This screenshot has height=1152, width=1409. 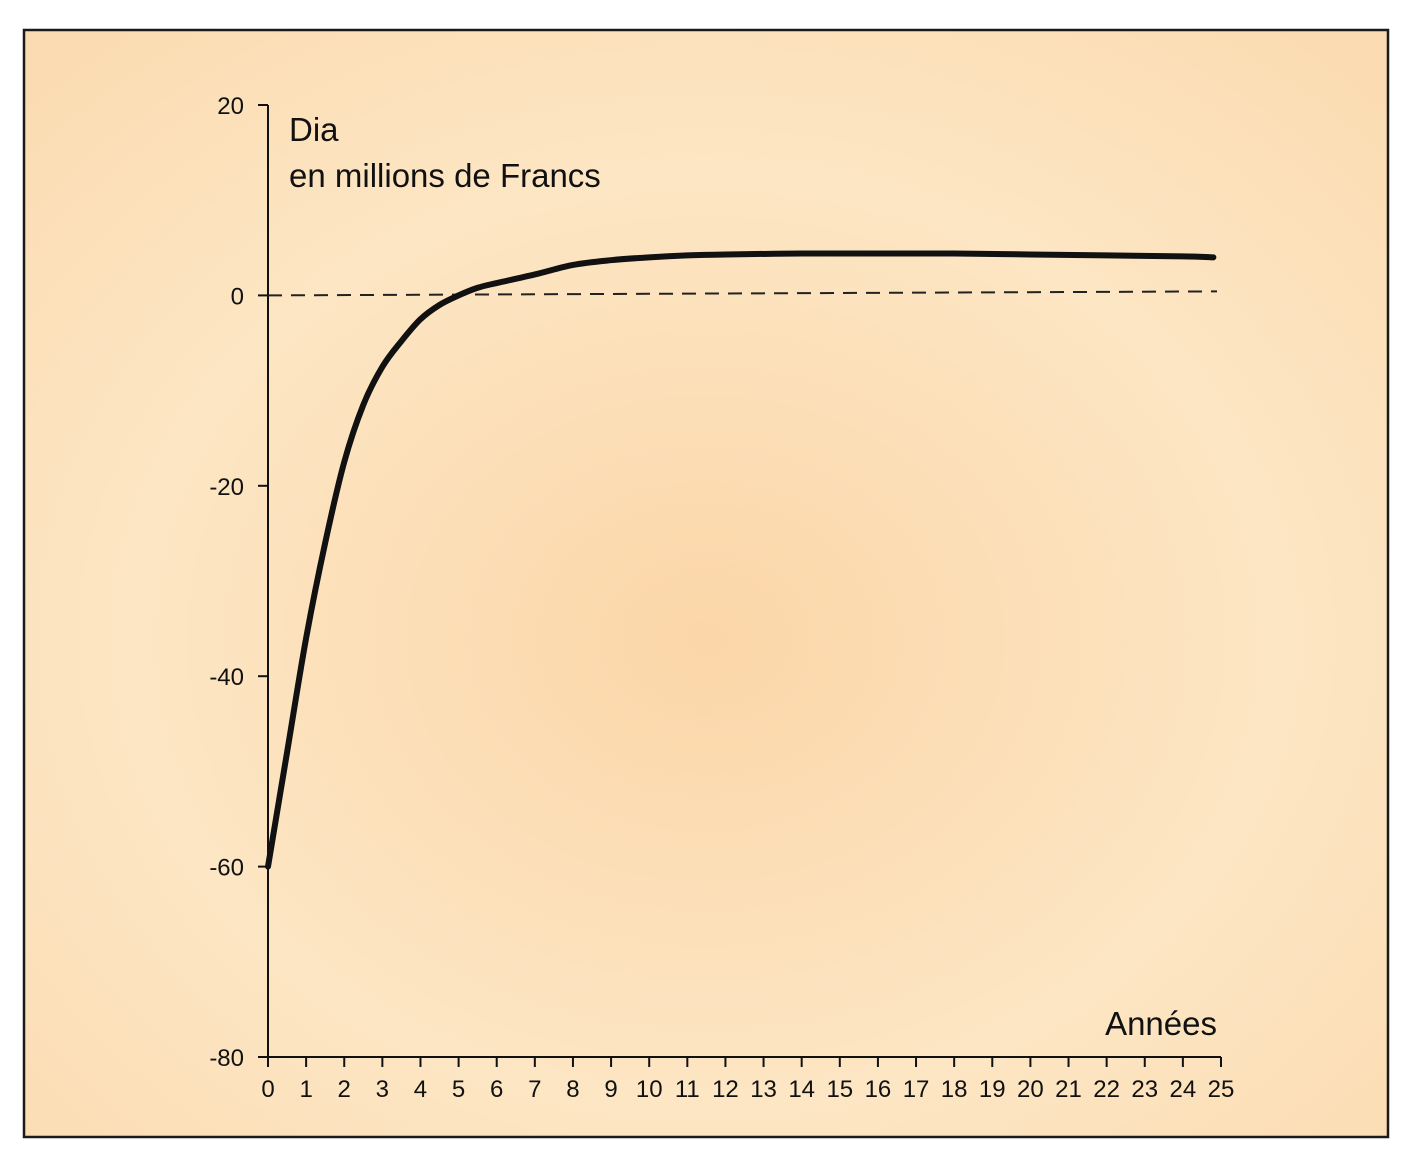 I want to click on x-tick-label: 3, so click(x=382, y=1089).